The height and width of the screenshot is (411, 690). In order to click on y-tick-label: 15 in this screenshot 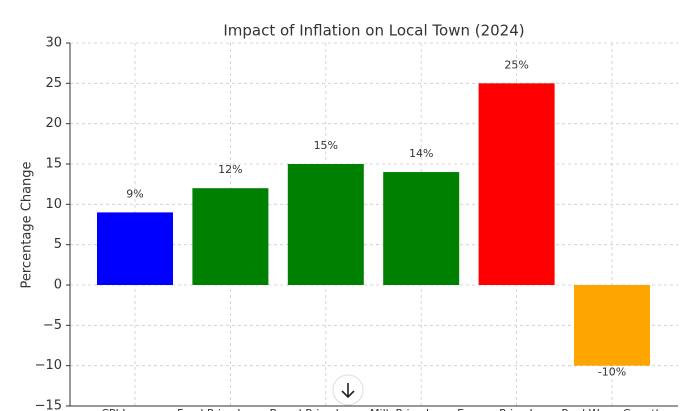, I will do `click(53, 164)`.